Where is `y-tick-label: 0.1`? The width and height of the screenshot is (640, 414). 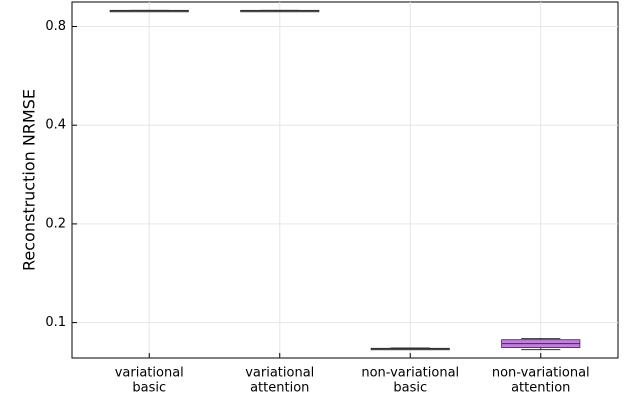 y-tick-label: 0.1 is located at coordinates (55, 322).